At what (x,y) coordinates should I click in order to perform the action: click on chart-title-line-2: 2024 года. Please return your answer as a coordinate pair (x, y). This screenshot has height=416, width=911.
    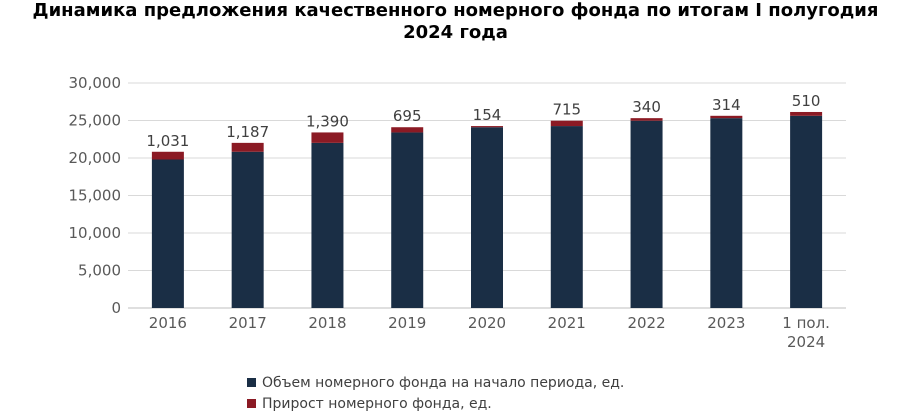
    Looking at the image, I should click on (455, 32).